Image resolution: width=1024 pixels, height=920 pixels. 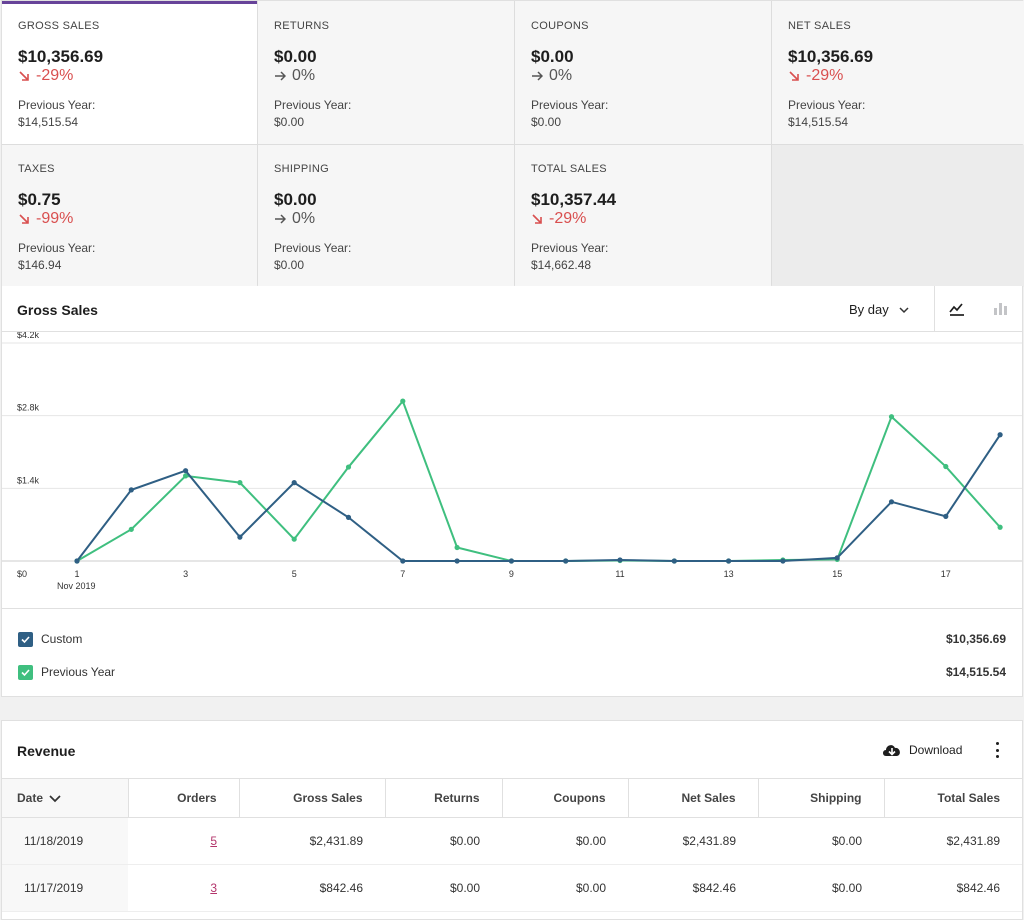 What do you see at coordinates (183, 888) in the screenshot?
I see `cell-orders: 3` at bounding box center [183, 888].